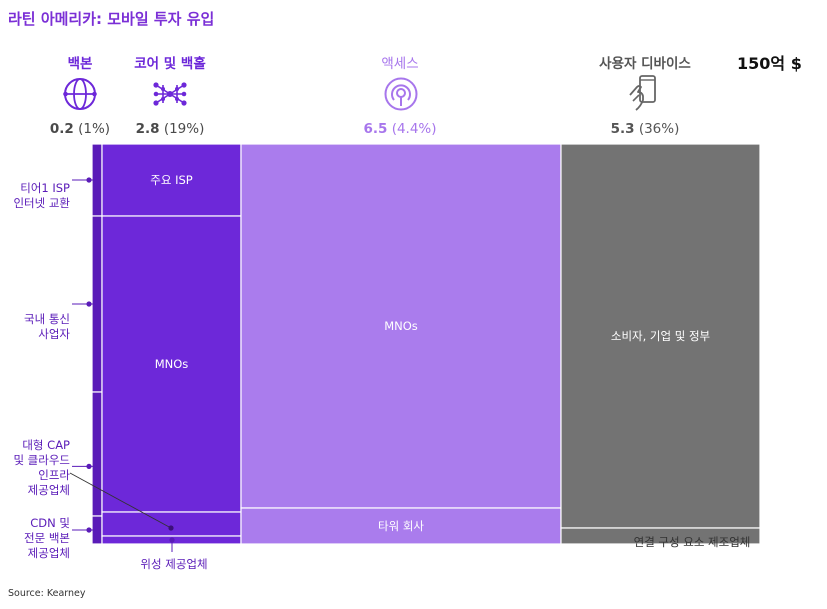 This screenshot has width=827, height=609. What do you see at coordinates (642, 93) in the screenshot?
I see `hand-phone-icon` at bounding box center [642, 93].